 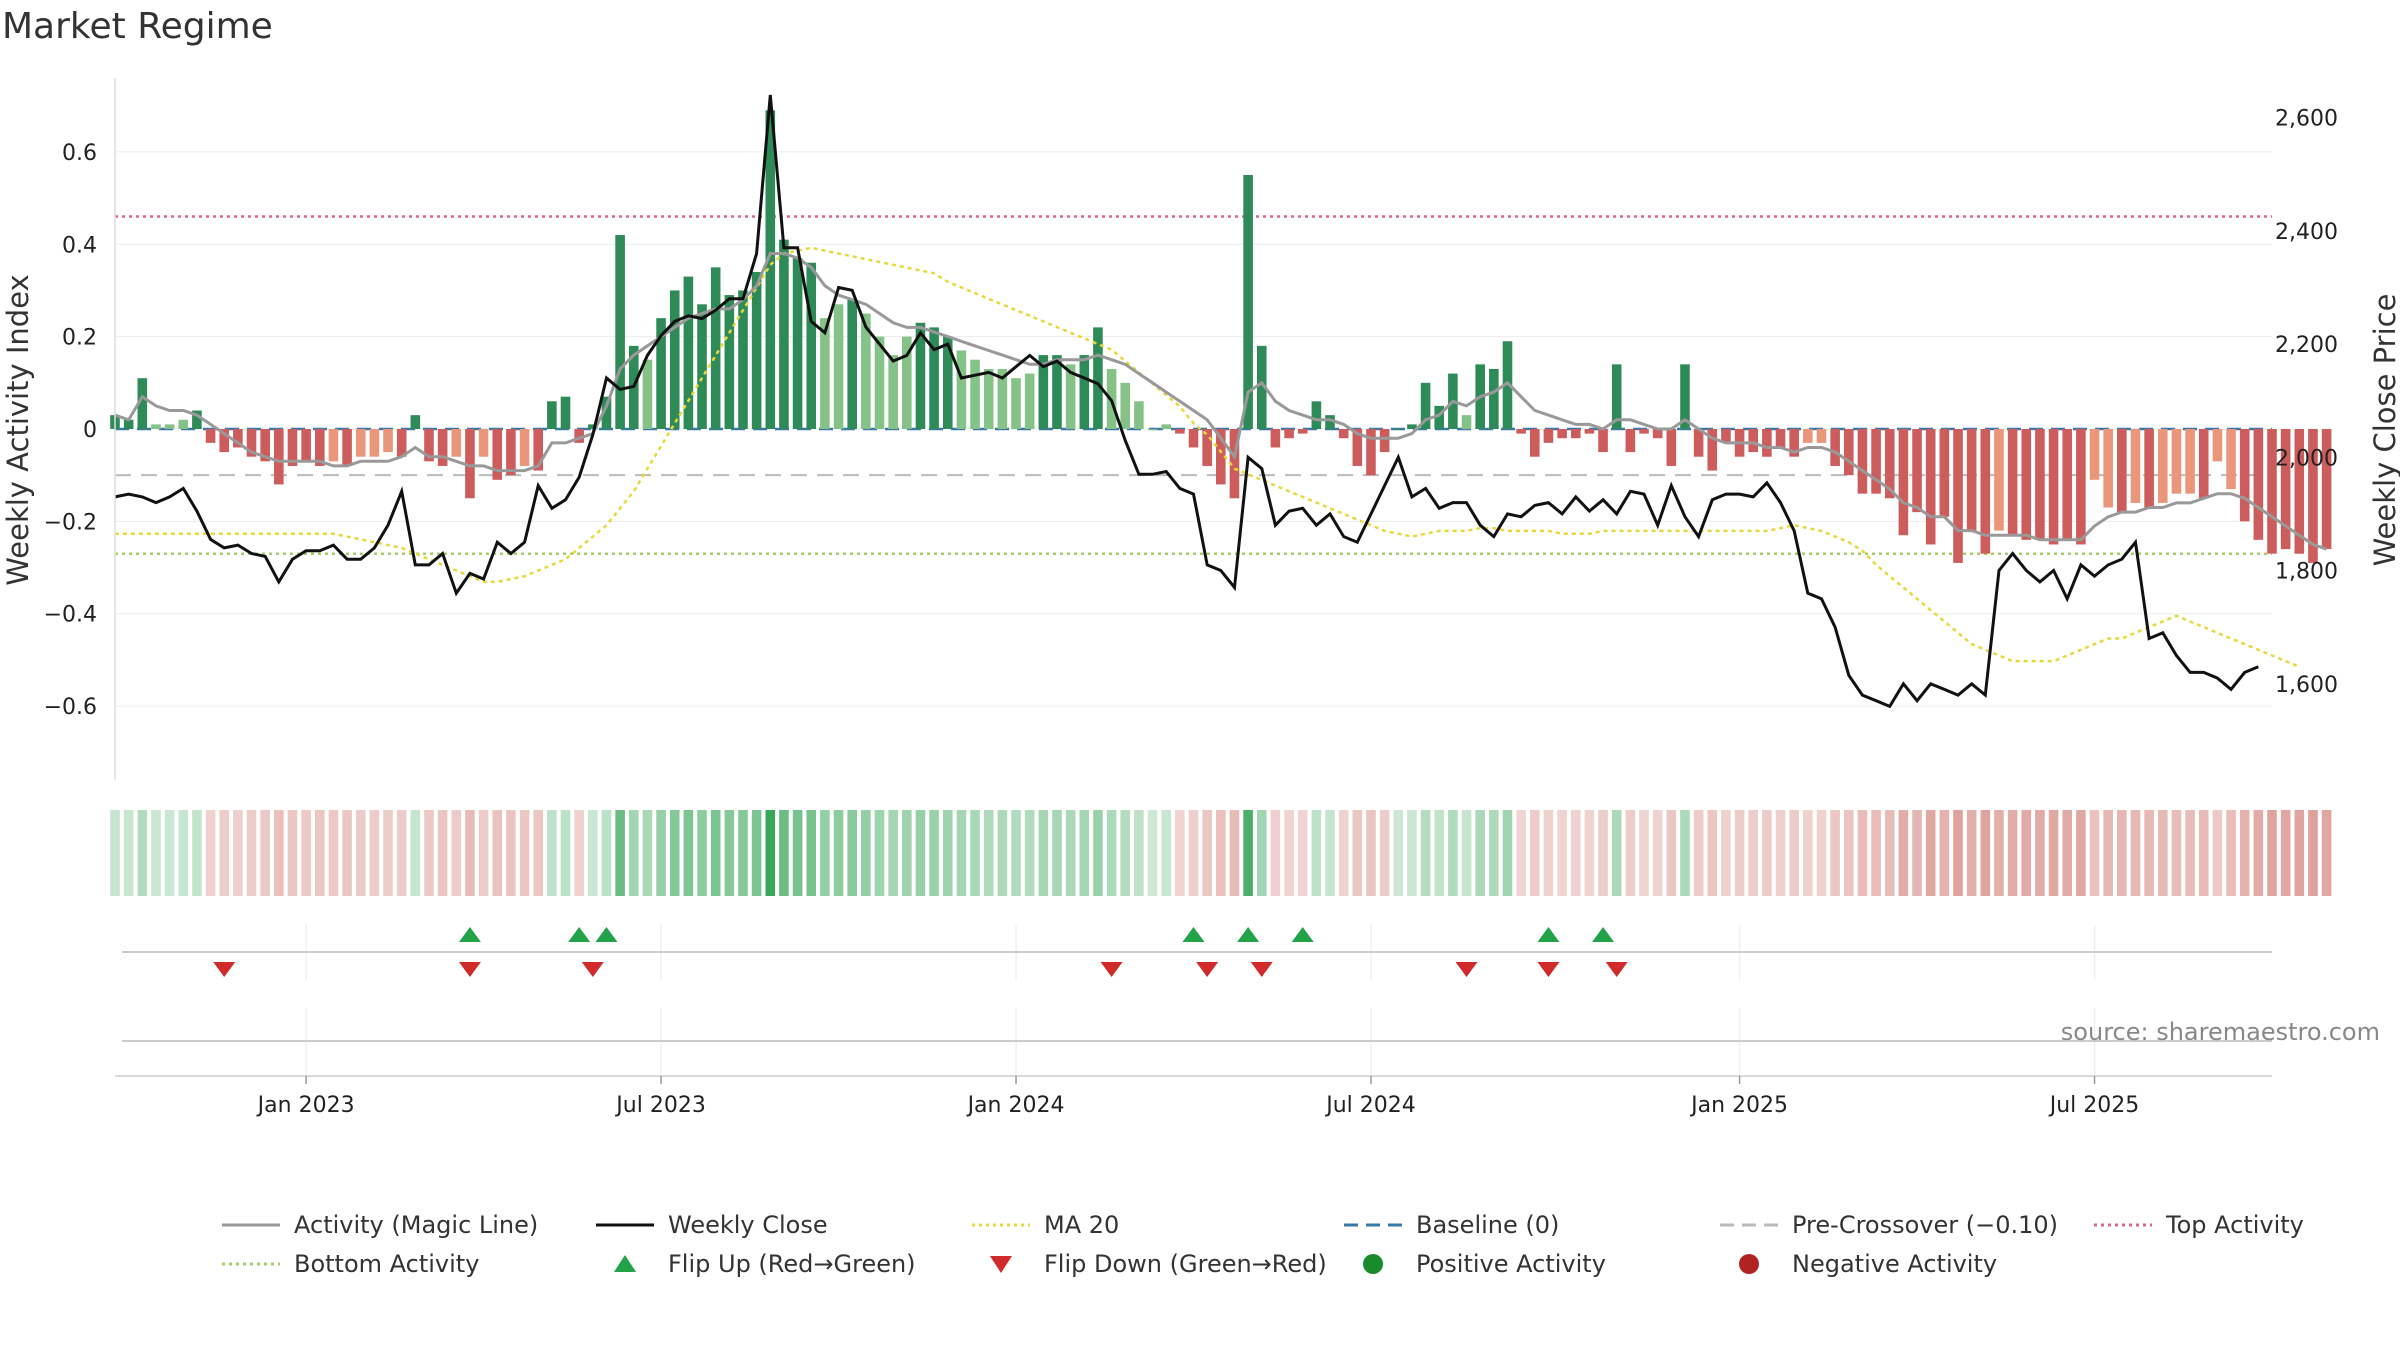 What do you see at coordinates (70, 615) in the screenshot?
I see `y-left-tick-label: −0.4` at bounding box center [70, 615].